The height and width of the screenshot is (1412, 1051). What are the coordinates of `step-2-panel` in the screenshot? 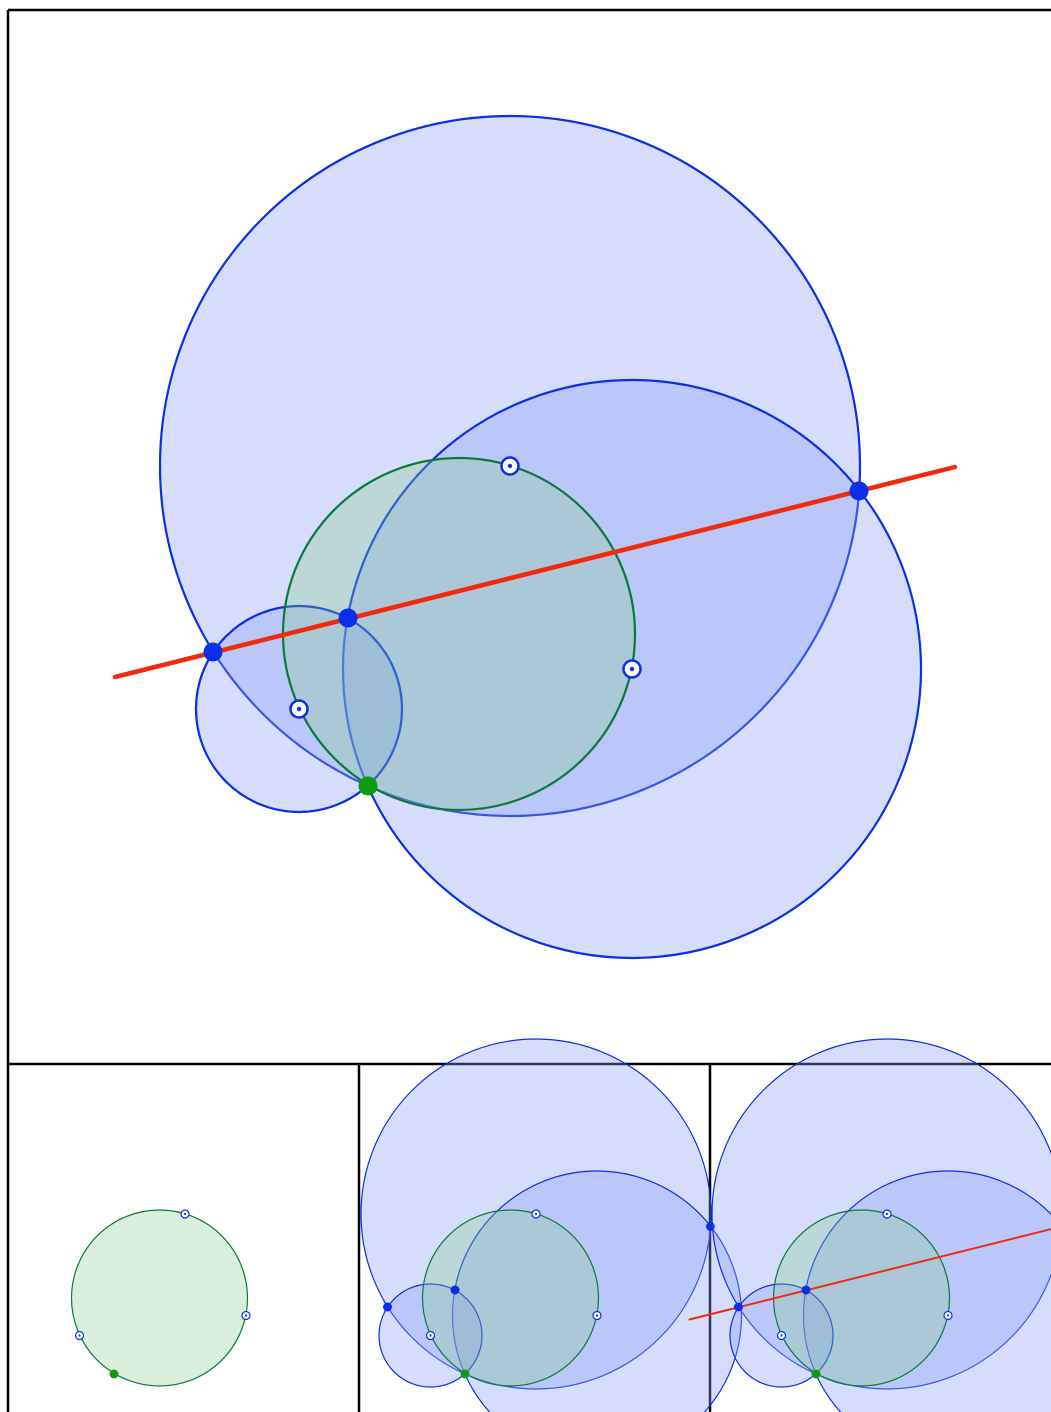 It's located at (551, 1225).